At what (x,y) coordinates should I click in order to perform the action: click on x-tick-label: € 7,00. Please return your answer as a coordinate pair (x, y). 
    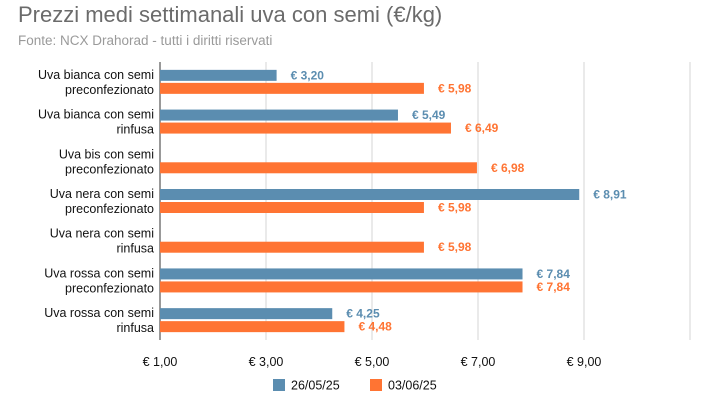
    Looking at the image, I should click on (478, 362).